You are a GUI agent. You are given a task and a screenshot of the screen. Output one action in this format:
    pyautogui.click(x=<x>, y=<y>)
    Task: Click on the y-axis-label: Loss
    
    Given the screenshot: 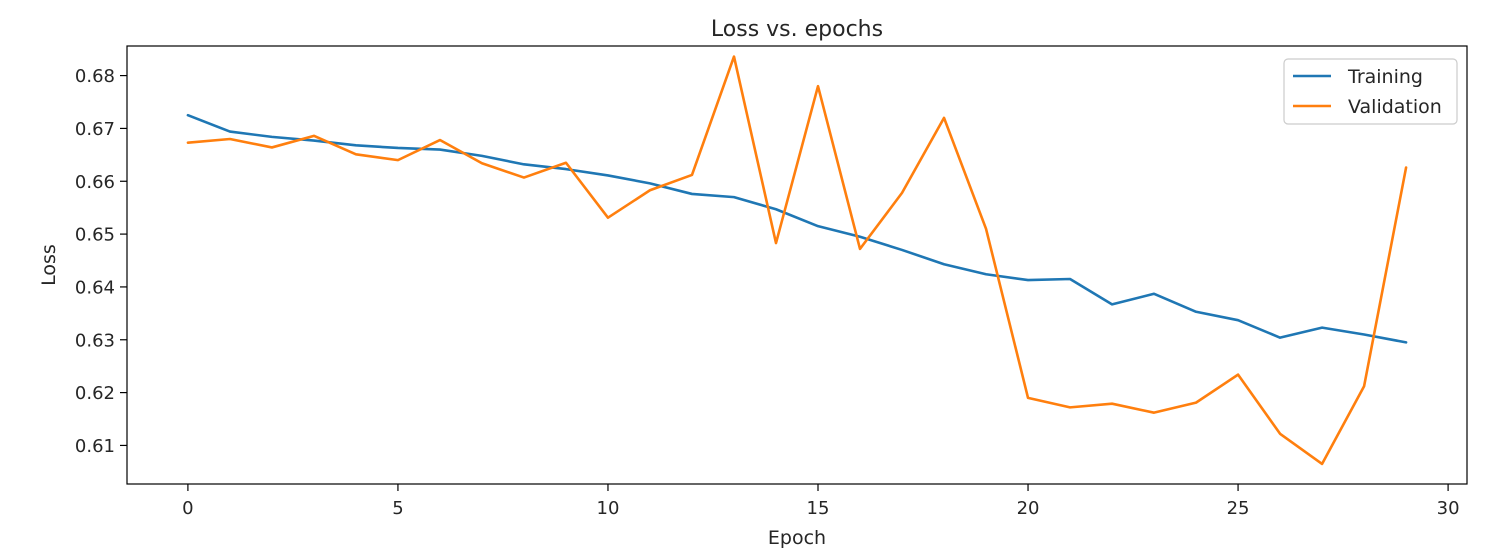 What is the action you would take?
    pyautogui.click(x=49, y=265)
    